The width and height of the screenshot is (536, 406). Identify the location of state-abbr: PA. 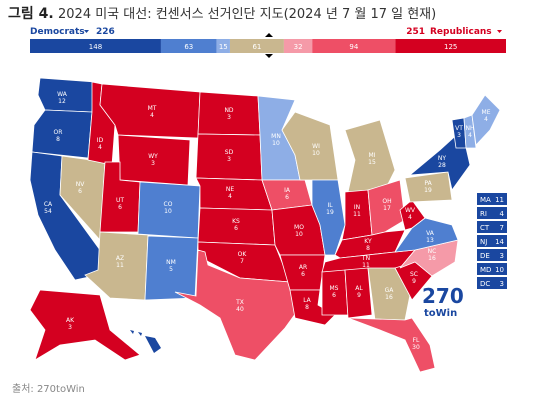
(428, 183).